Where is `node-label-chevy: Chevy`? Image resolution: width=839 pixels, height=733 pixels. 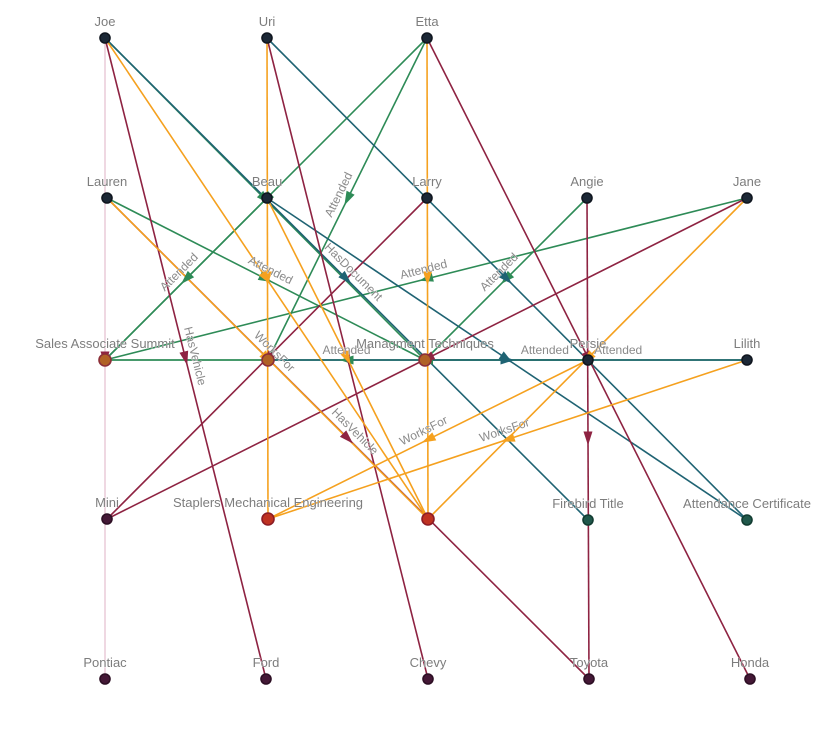 node-label-chevy: Chevy is located at coordinates (428, 662).